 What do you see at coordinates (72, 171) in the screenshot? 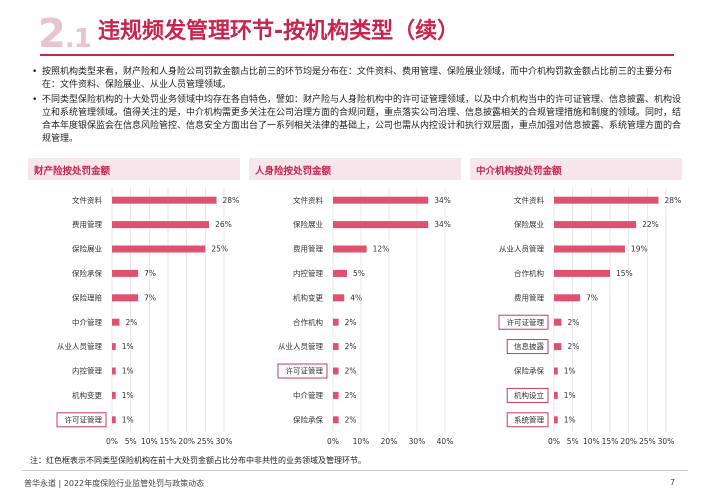
I see `chart-title: 财产险按处罚金额` at bounding box center [72, 171].